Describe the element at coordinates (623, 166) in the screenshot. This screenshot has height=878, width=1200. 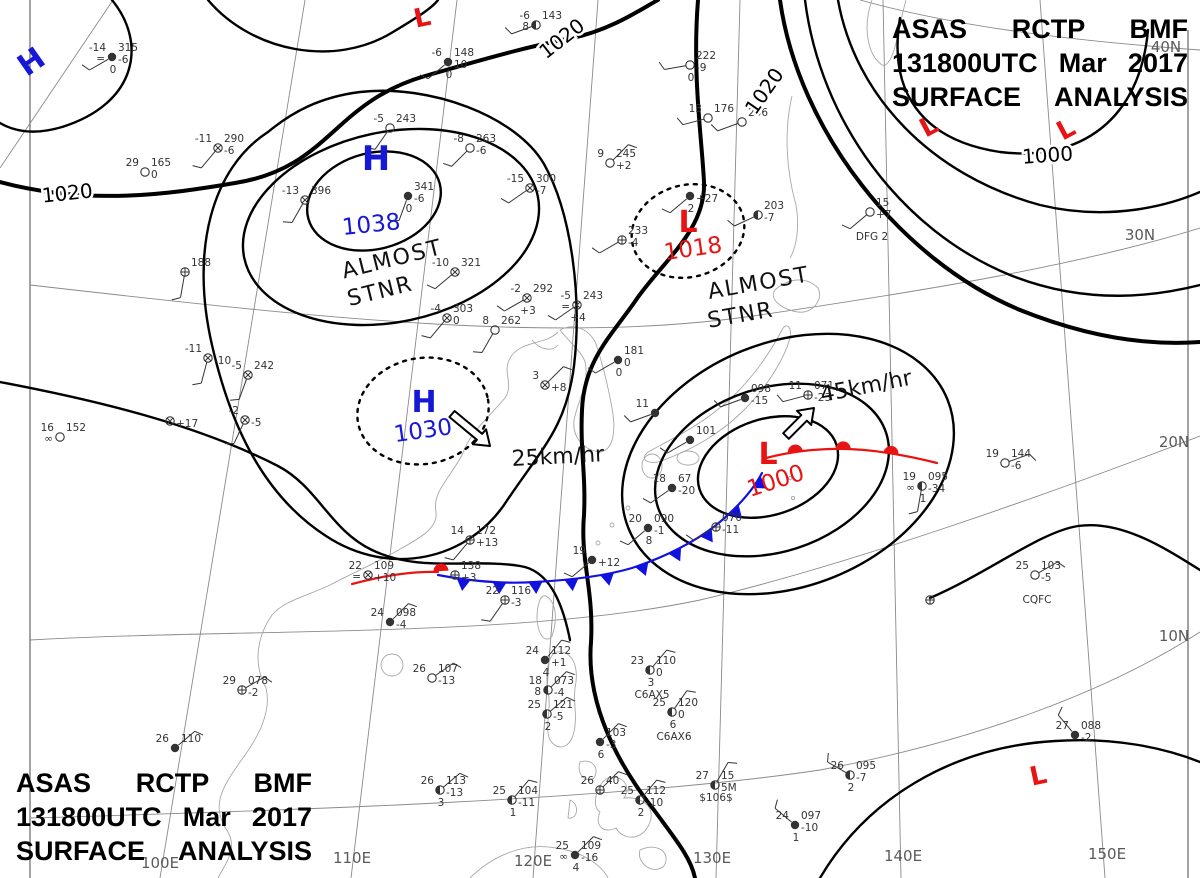
I see `svg-text: +2` at that location.